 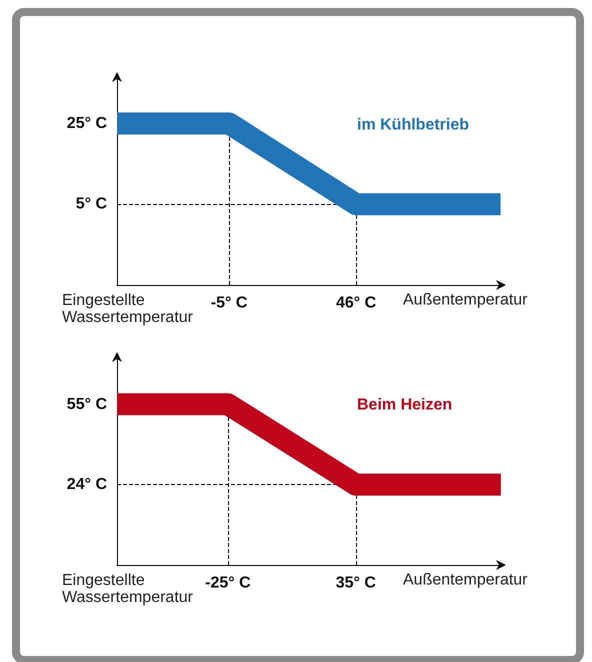 What do you see at coordinates (356, 303) in the screenshot?
I see `x-tick-label: 46° C` at bounding box center [356, 303].